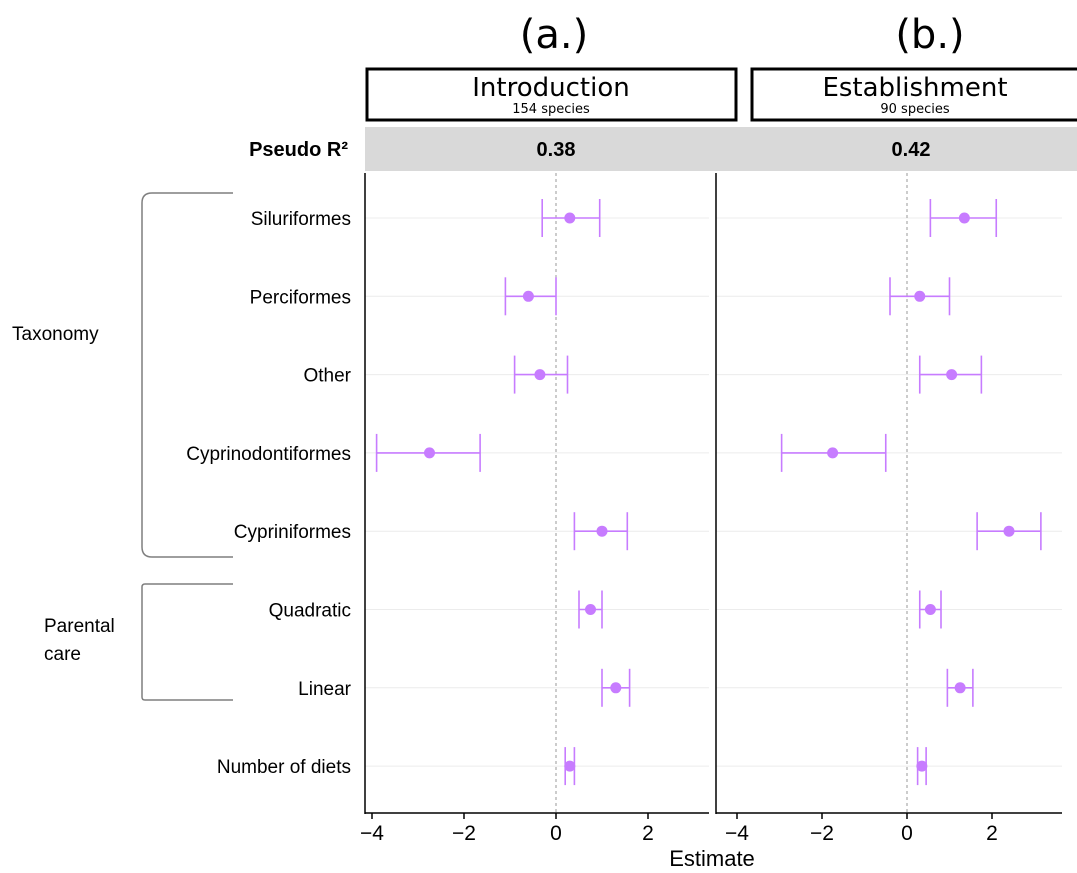  Describe the element at coordinates (79, 626) in the screenshot. I see `group-label-parental-line1: Parental` at that location.